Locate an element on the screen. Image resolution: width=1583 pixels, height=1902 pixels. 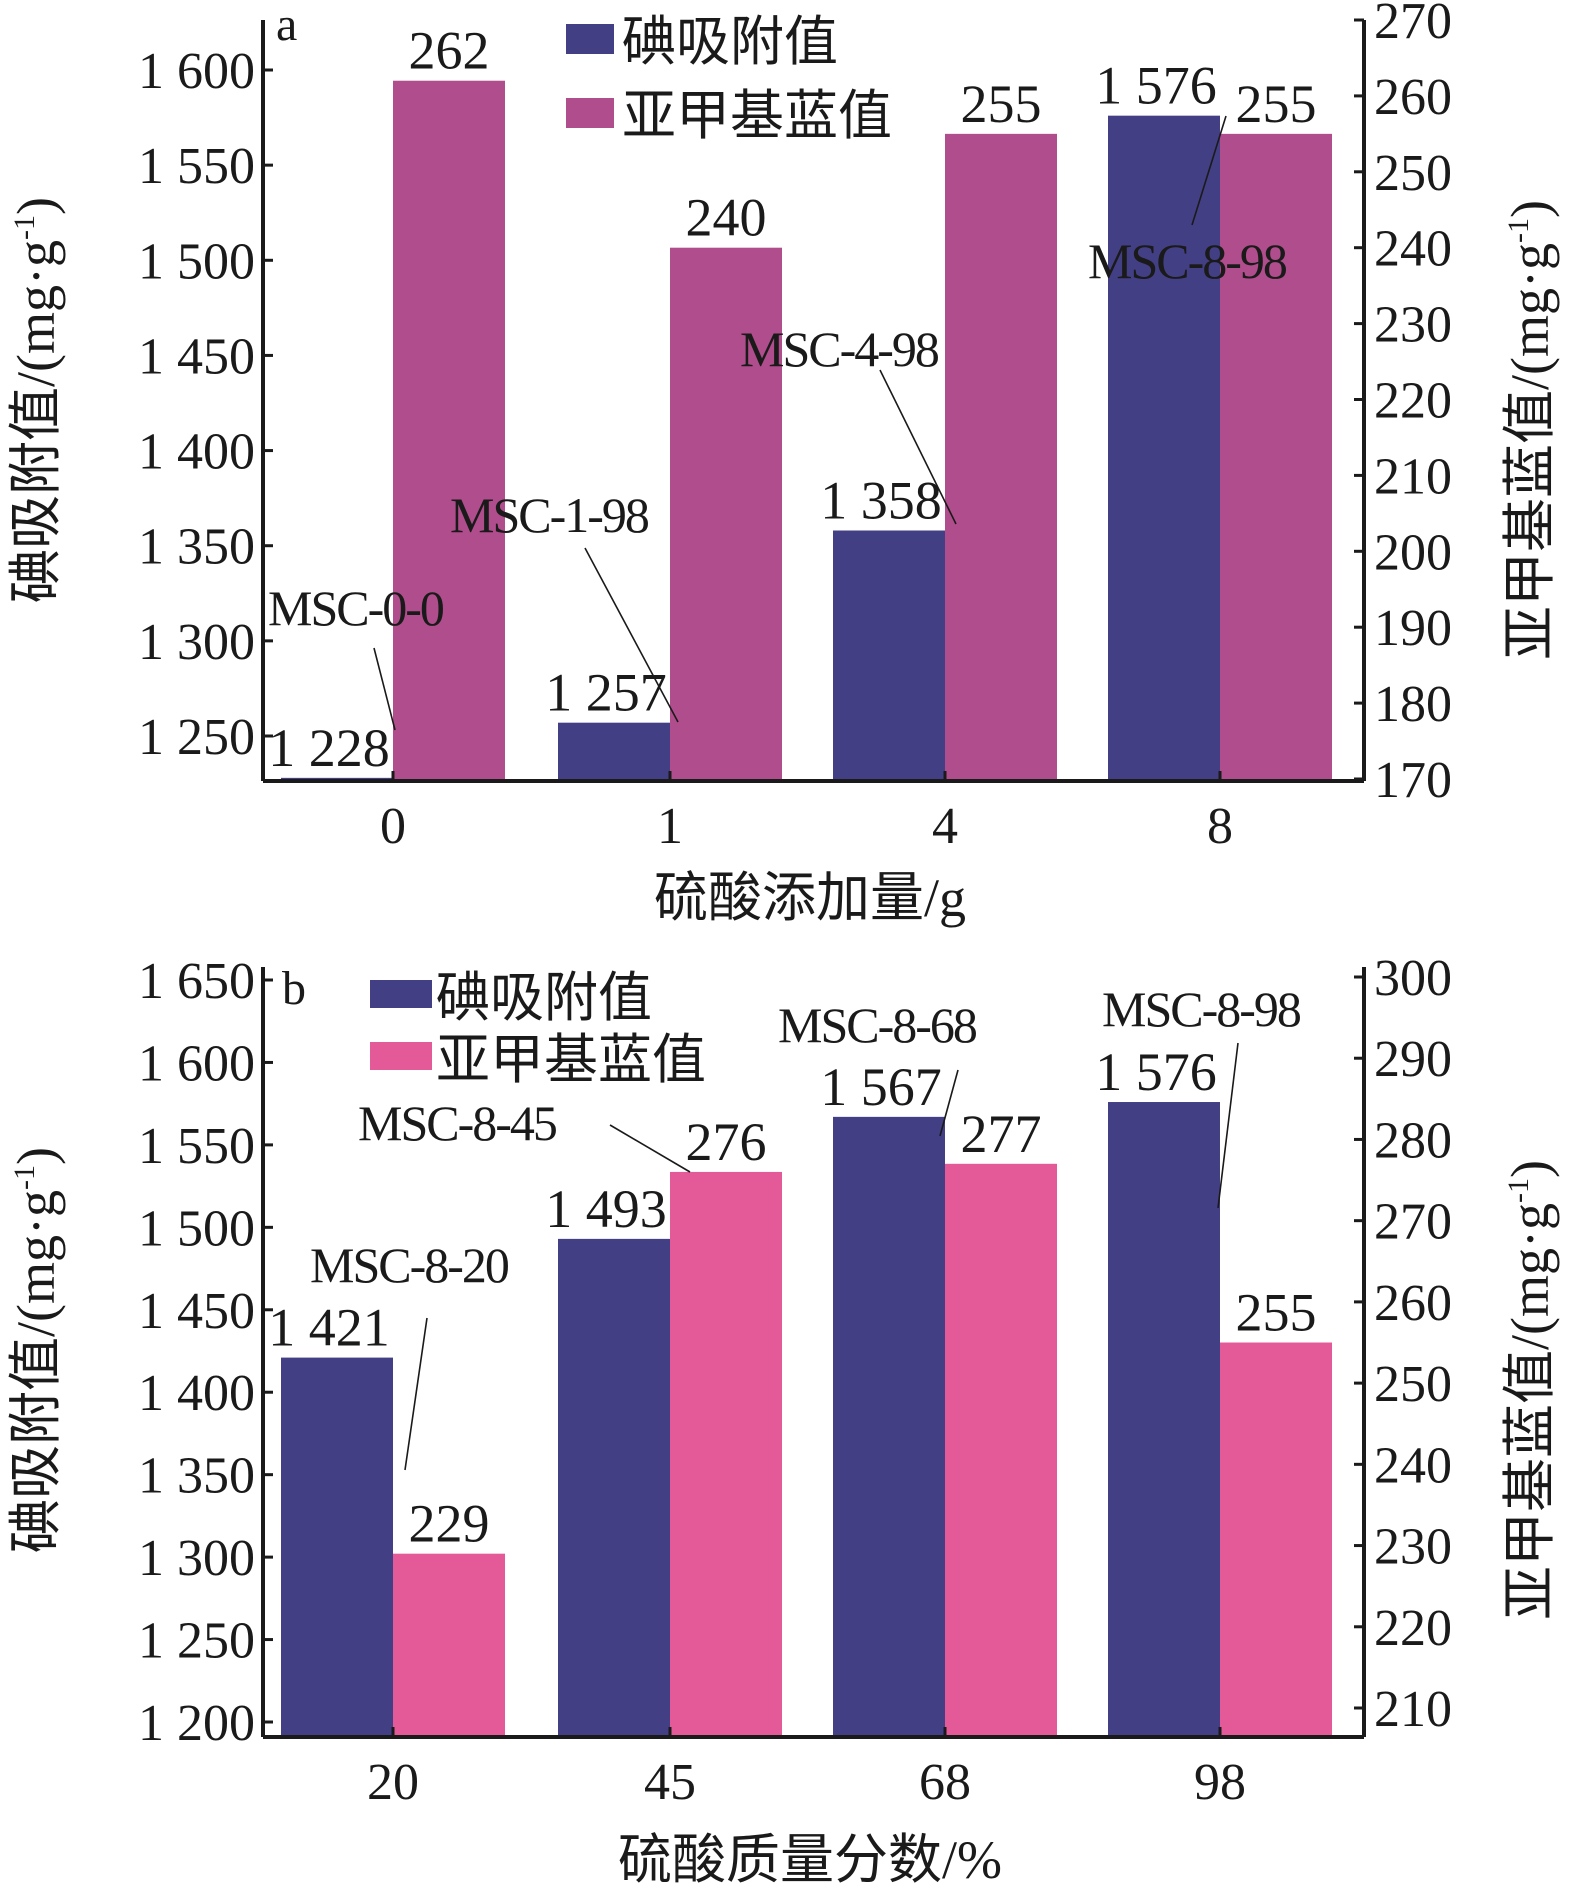
panel-a-left-ticks: 1 250 1 300 1 350 1 400 1 450 1 500 1 550 1 600 is located at coordinates (205, 404).